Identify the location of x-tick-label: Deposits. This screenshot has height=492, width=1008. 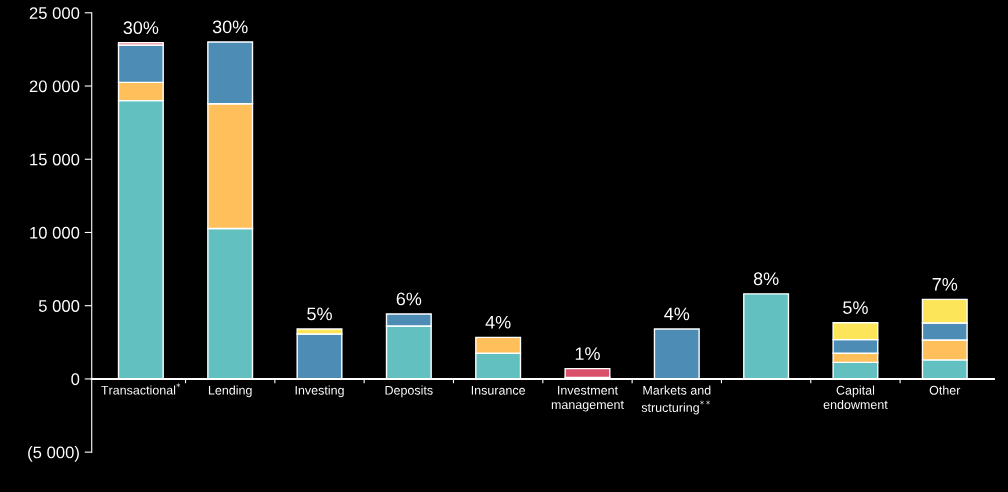
(409, 391).